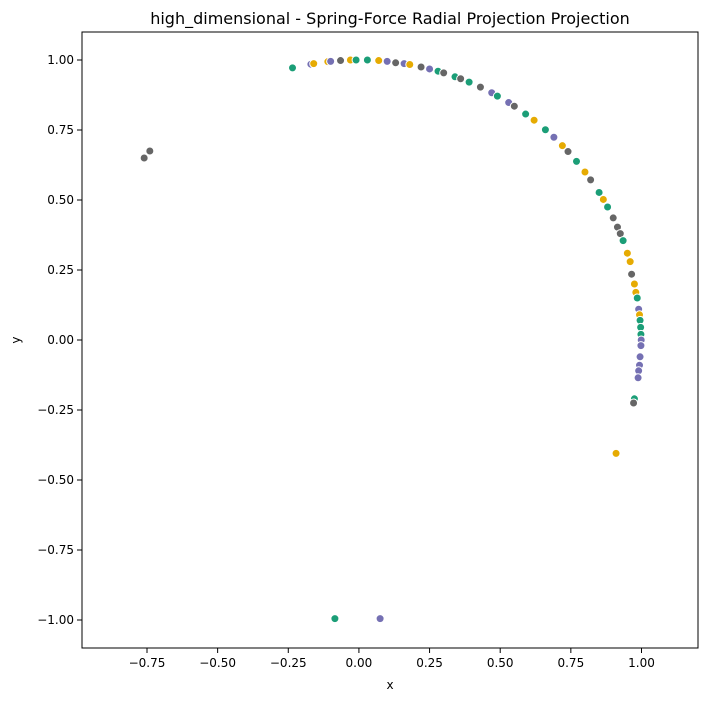  I want to click on x-tick-label: −0.50, so click(217, 663).